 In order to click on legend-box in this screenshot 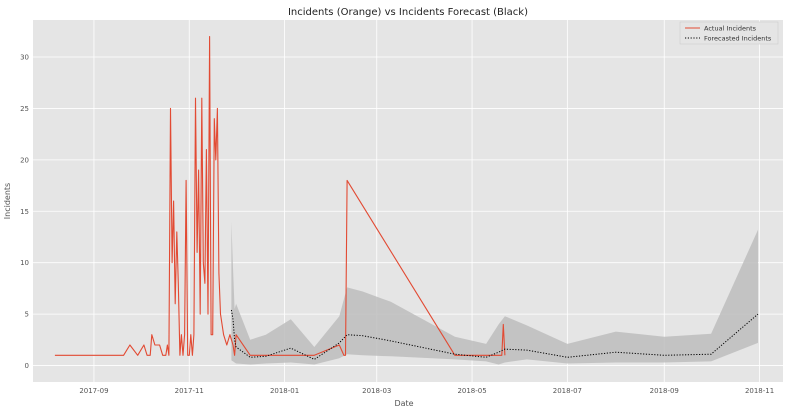, I will do `click(729, 33)`.